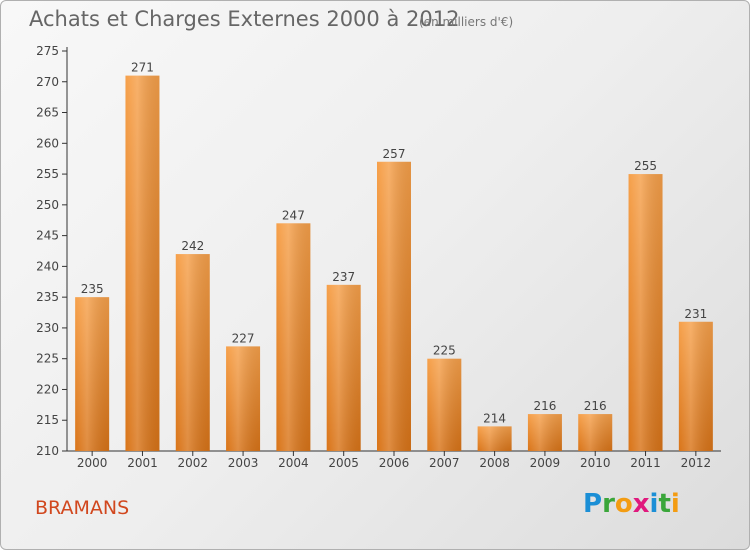 The image size is (750, 550). Describe the element at coordinates (595, 463) in the screenshot. I see `x-tick-label: 2010` at that location.